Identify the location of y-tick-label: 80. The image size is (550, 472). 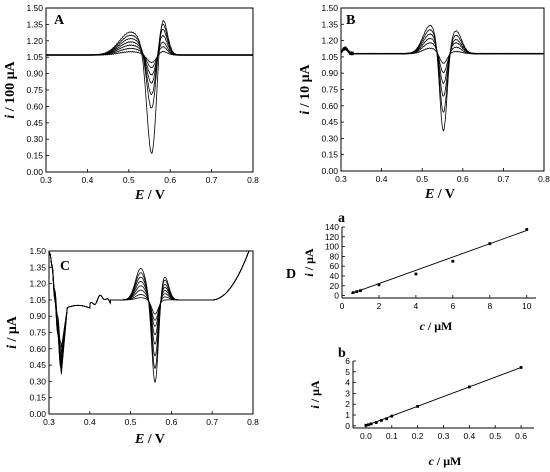
(335, 256).